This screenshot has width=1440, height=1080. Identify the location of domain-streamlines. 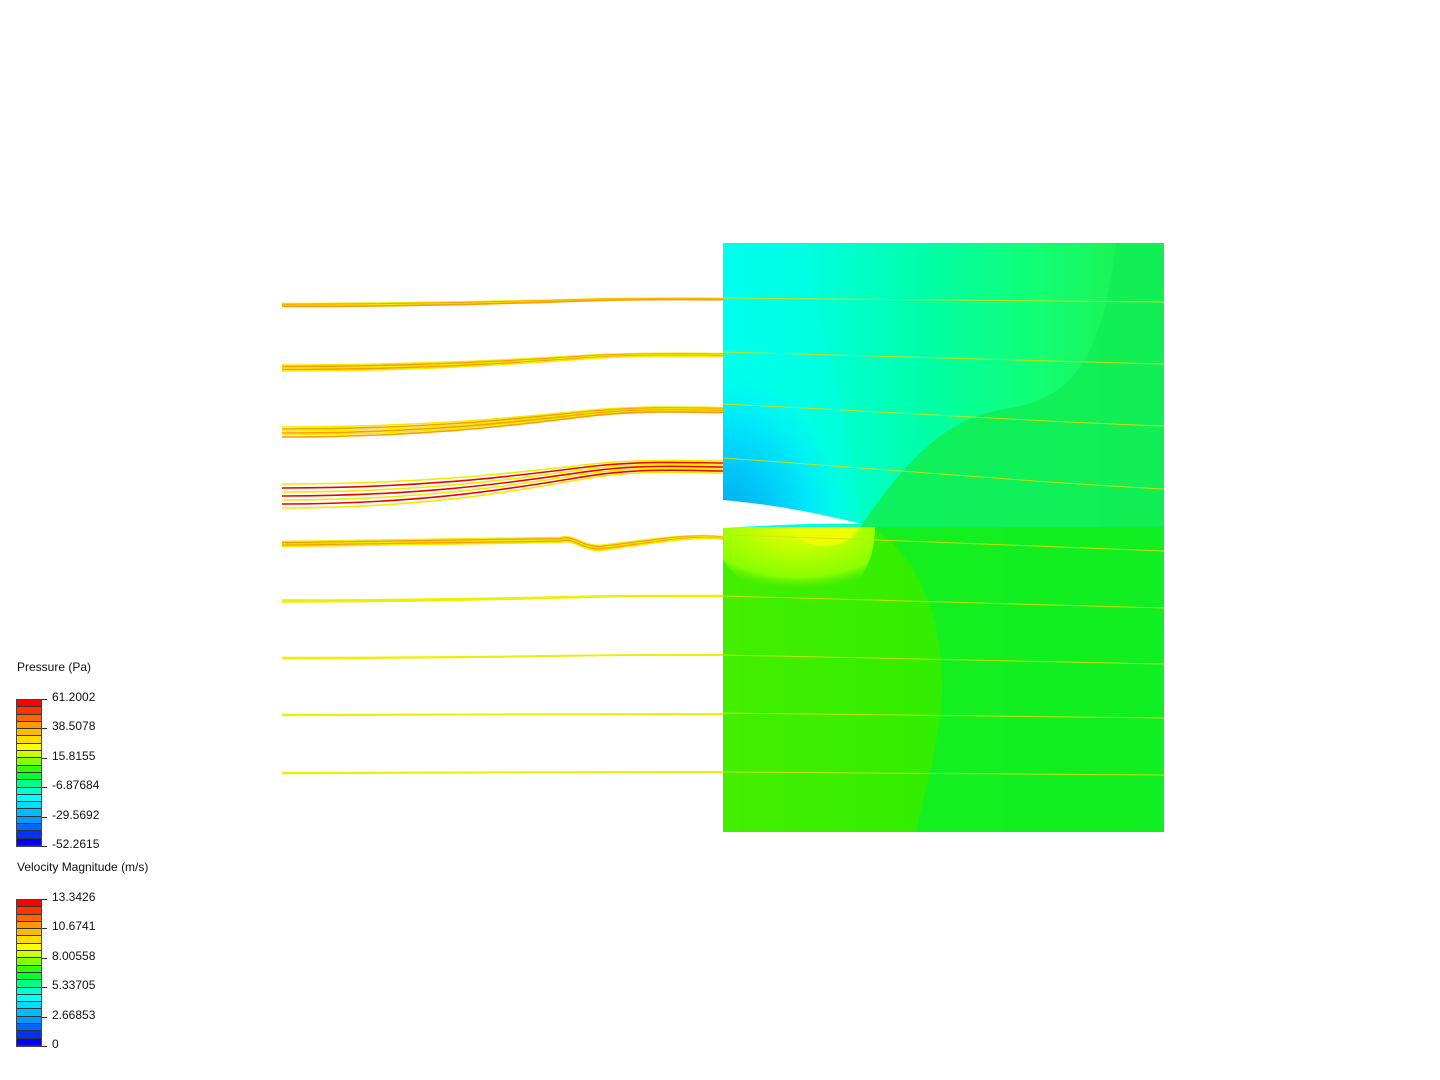
(943, 536).